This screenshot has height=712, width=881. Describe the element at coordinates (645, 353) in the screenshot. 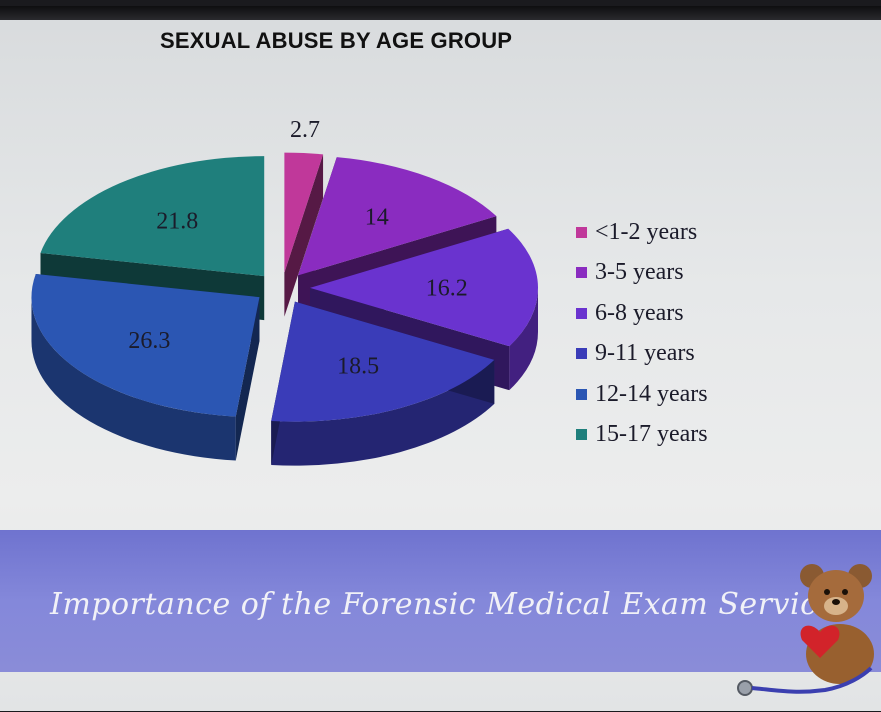

I see `legend-label: 9-11 years` at that location.